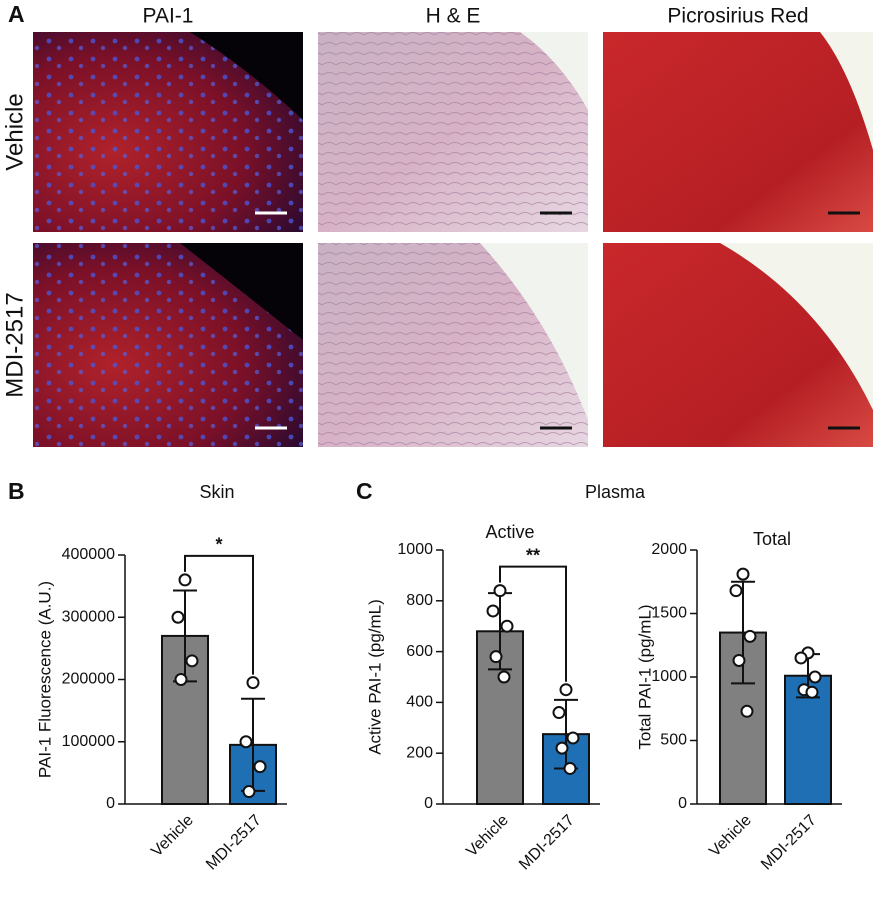  I want to click on y-tick-label: 400000, so click(88, 554).